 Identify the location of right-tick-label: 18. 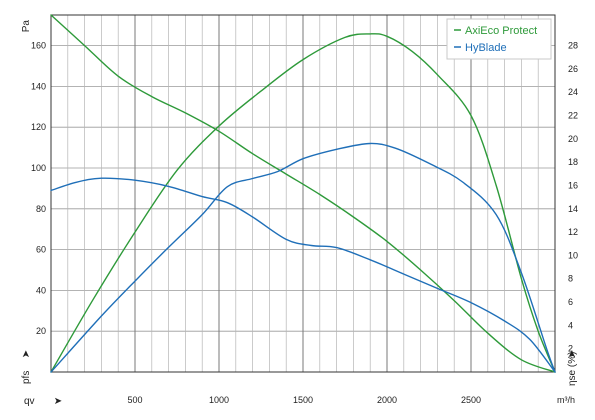
(573, 162).